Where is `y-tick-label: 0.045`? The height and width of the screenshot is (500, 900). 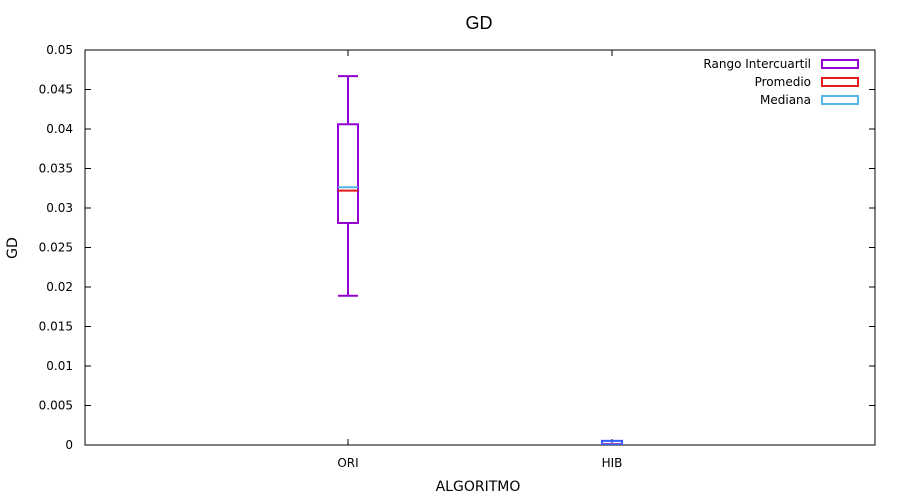
y-tick-label: 0.045 is located at coordinates (56, 90).